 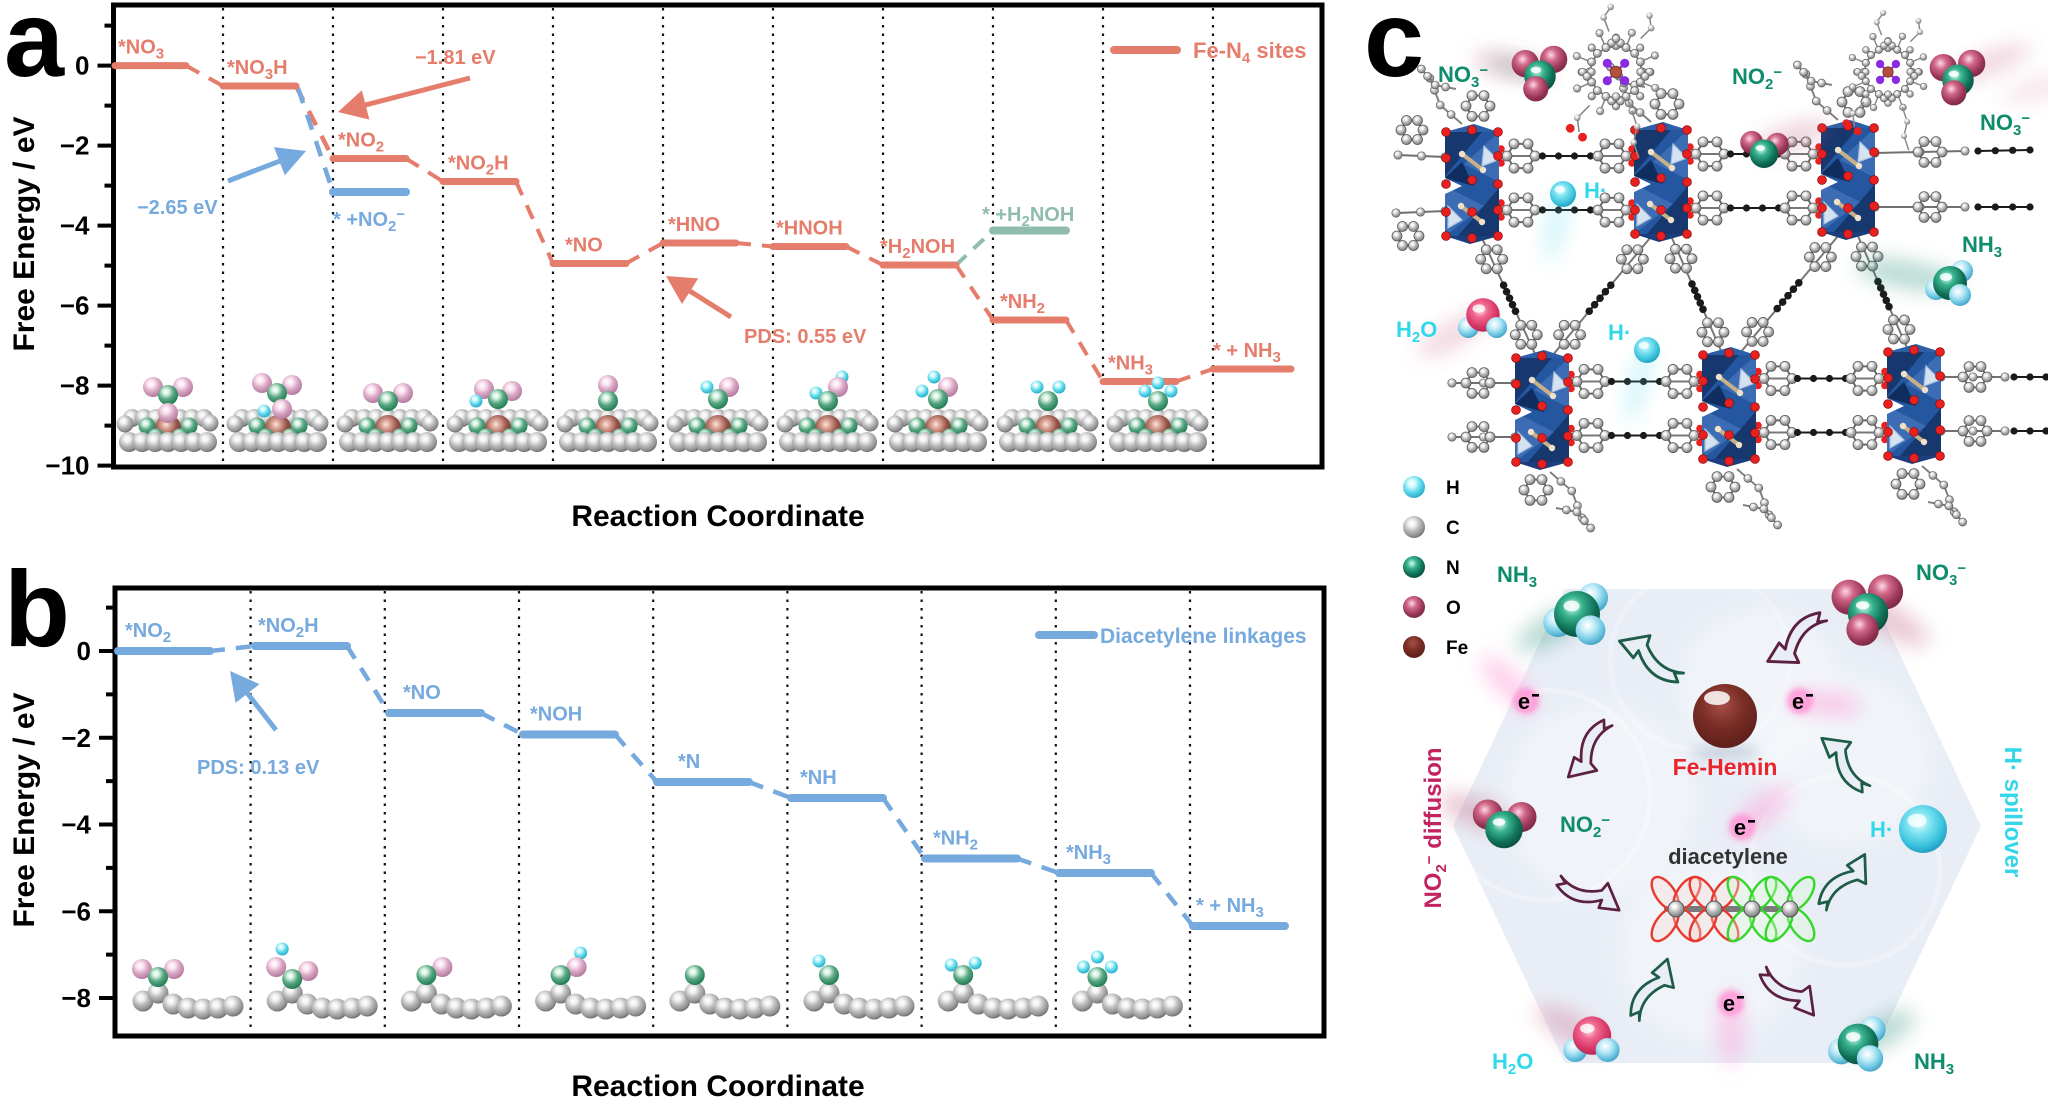 I want to click on svg-text: *NO3​, so click(x=141, y=50).